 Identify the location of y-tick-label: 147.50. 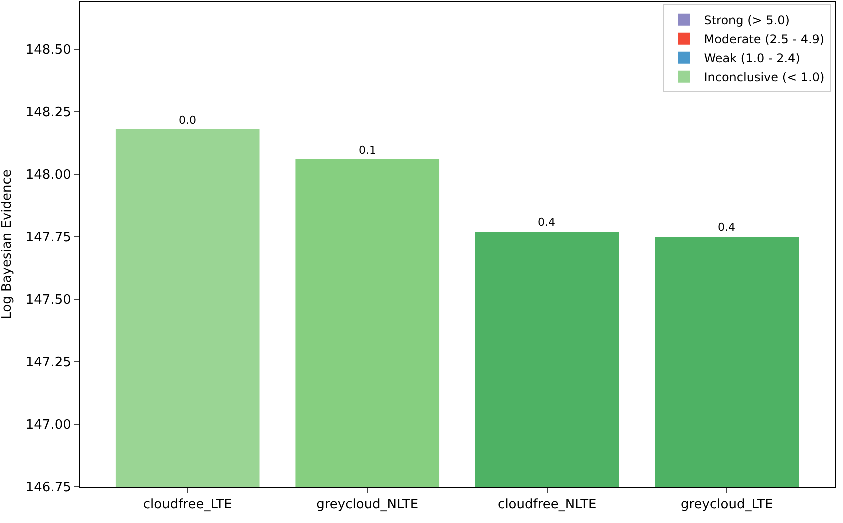
(49, 300).